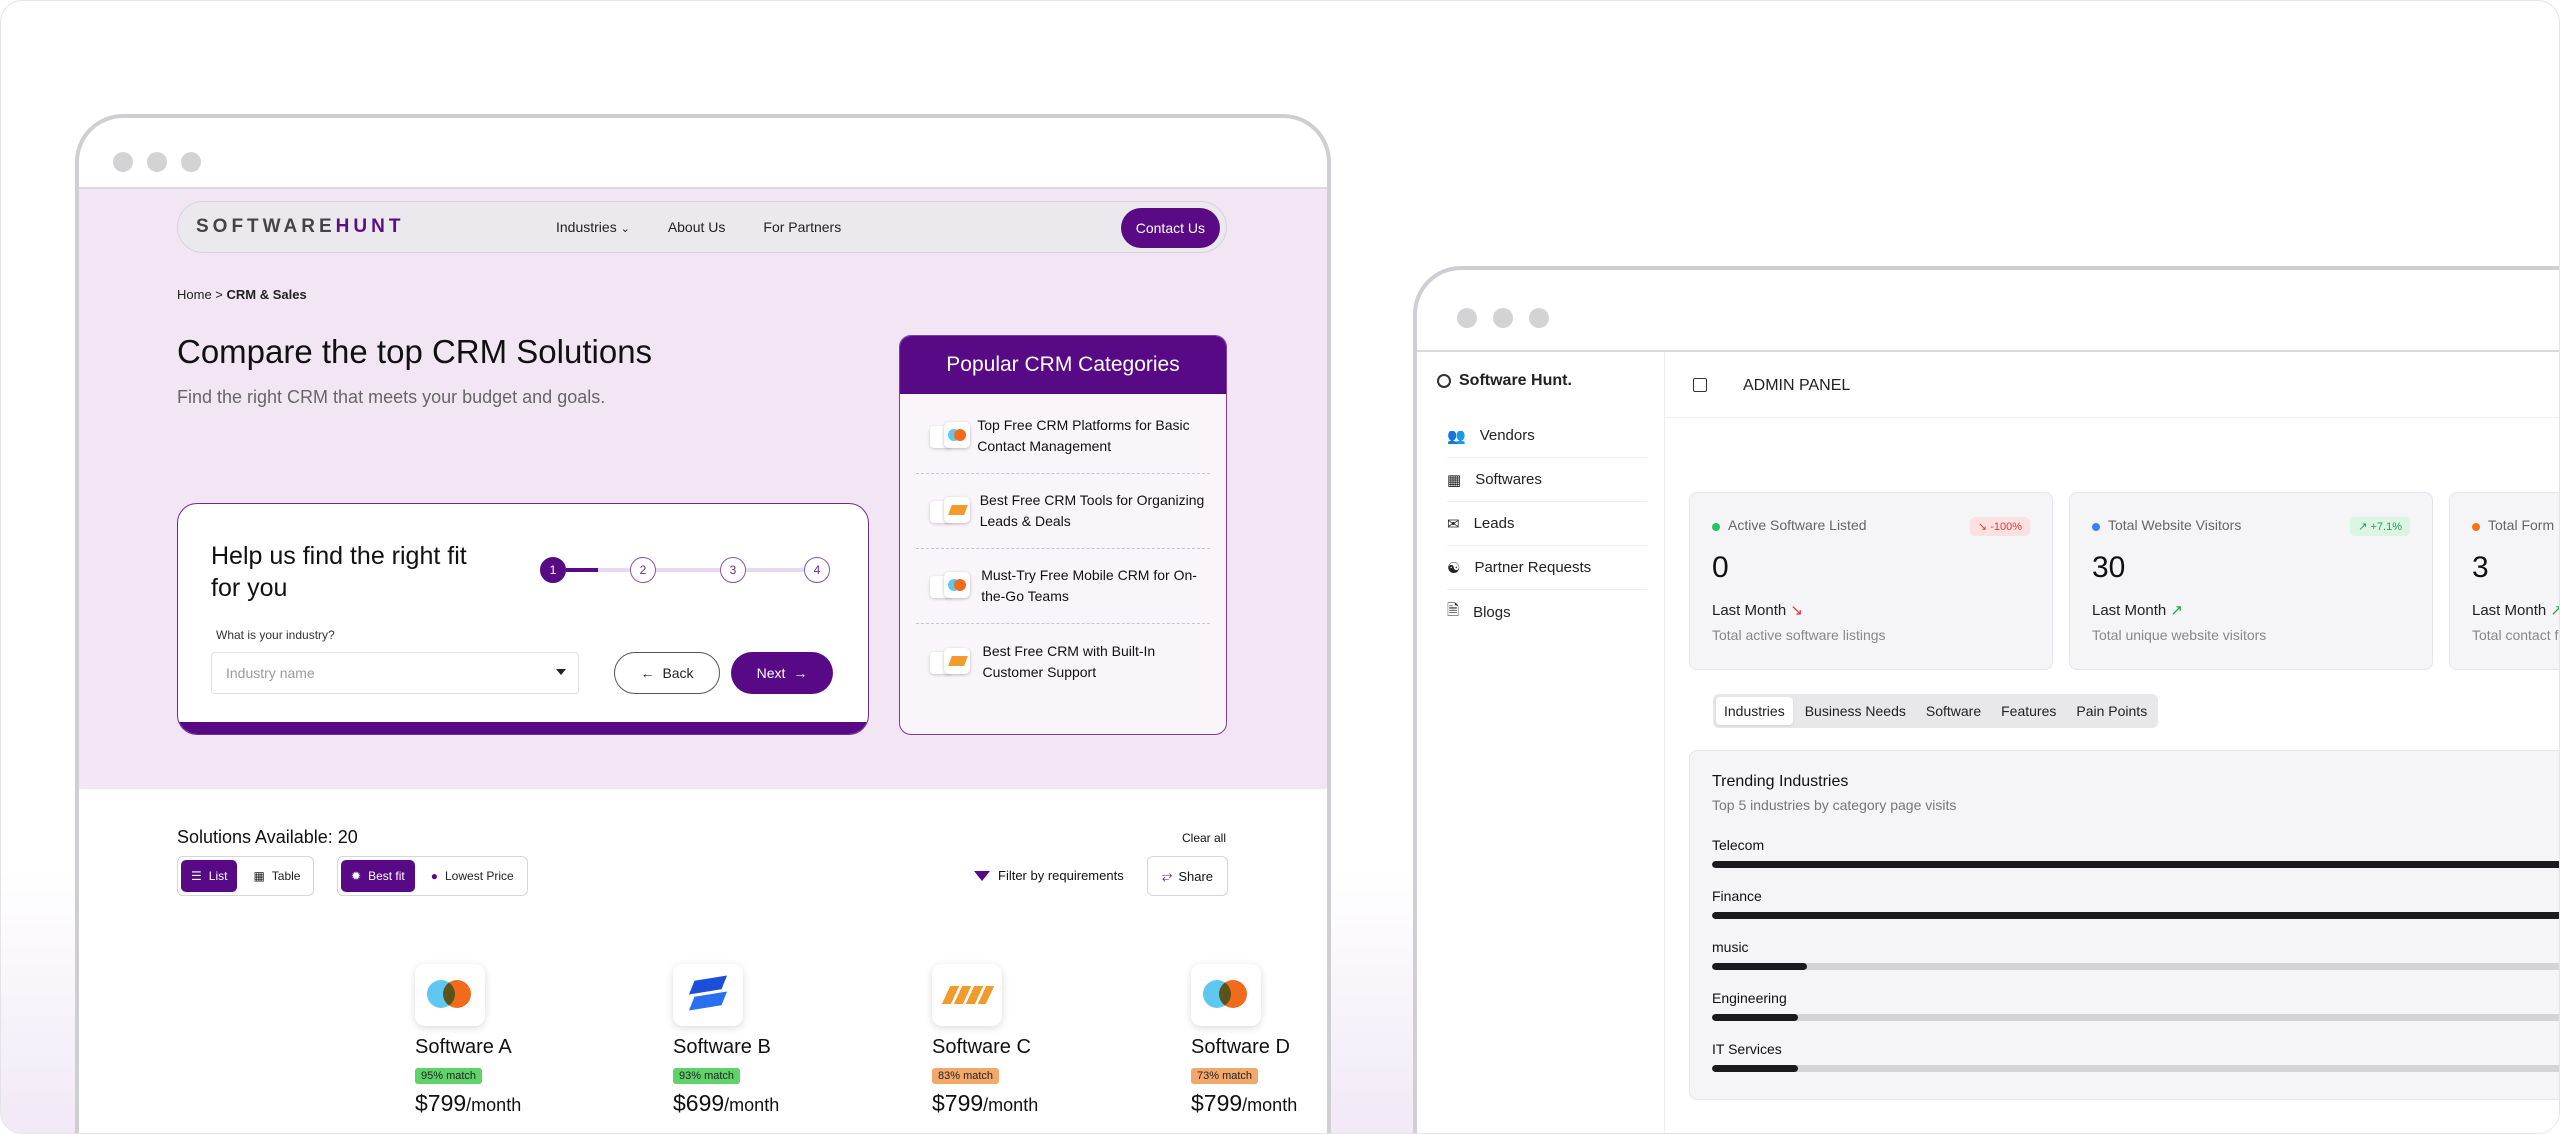 This screenshot has height=1134, width=2560. What do you see at coordinates (463, 1047) in the screenshot?
I see `software-name: Software A` at bounding box center [463, 1047].